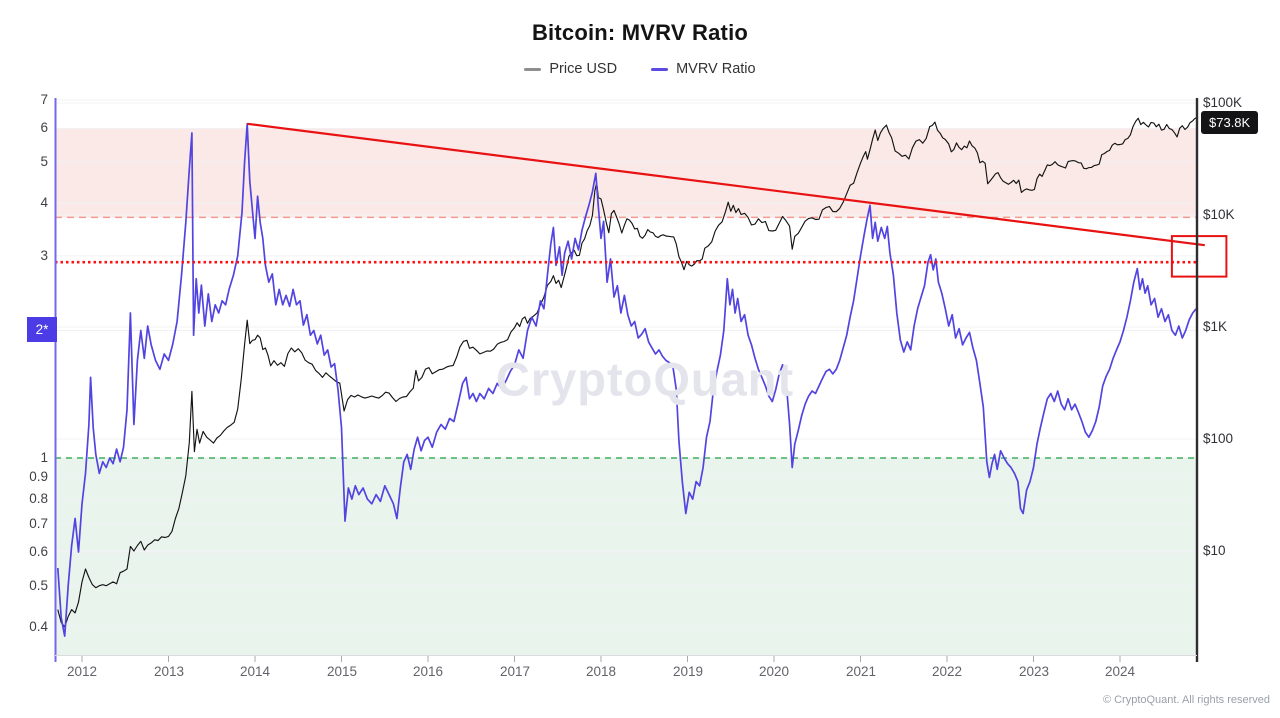  What do you see at coordinates (38, 626) in the screenshot?
I see `y-left-tick-0.4: 0.4` at bounding box center [38, 626].